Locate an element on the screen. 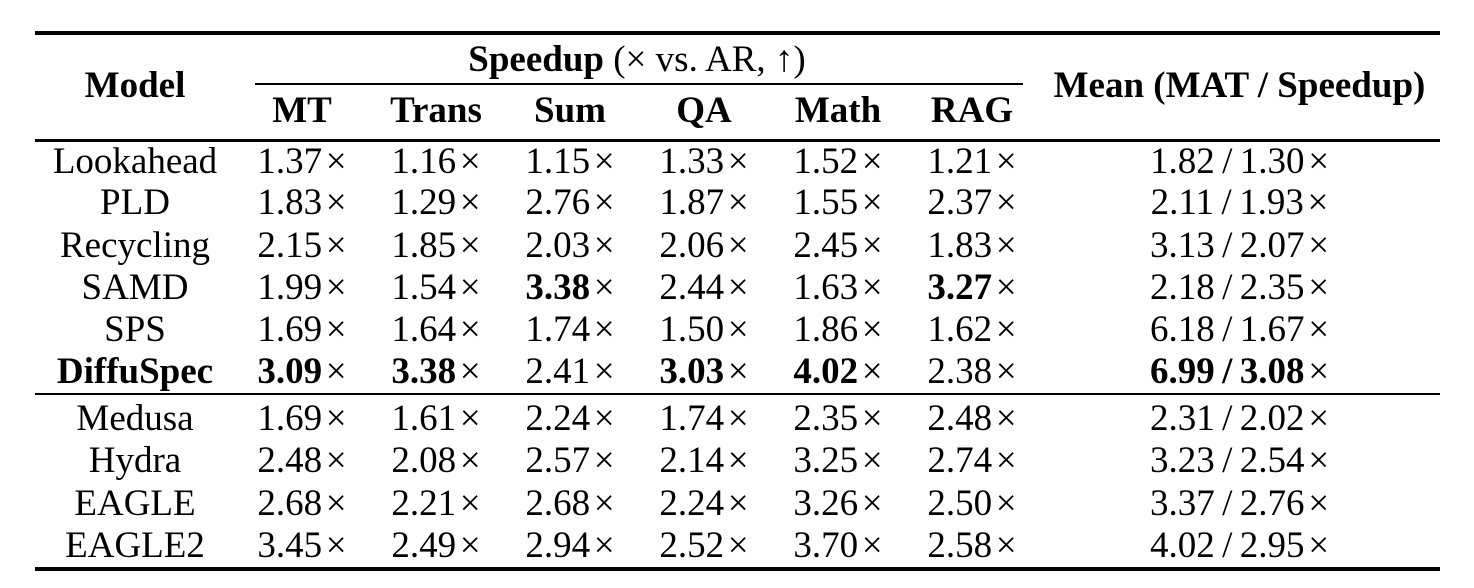 Image resolution: width=1474 pixels, height=588 pixels. speedup-value-cell: 2.45× is located at coordinates (838, 246).